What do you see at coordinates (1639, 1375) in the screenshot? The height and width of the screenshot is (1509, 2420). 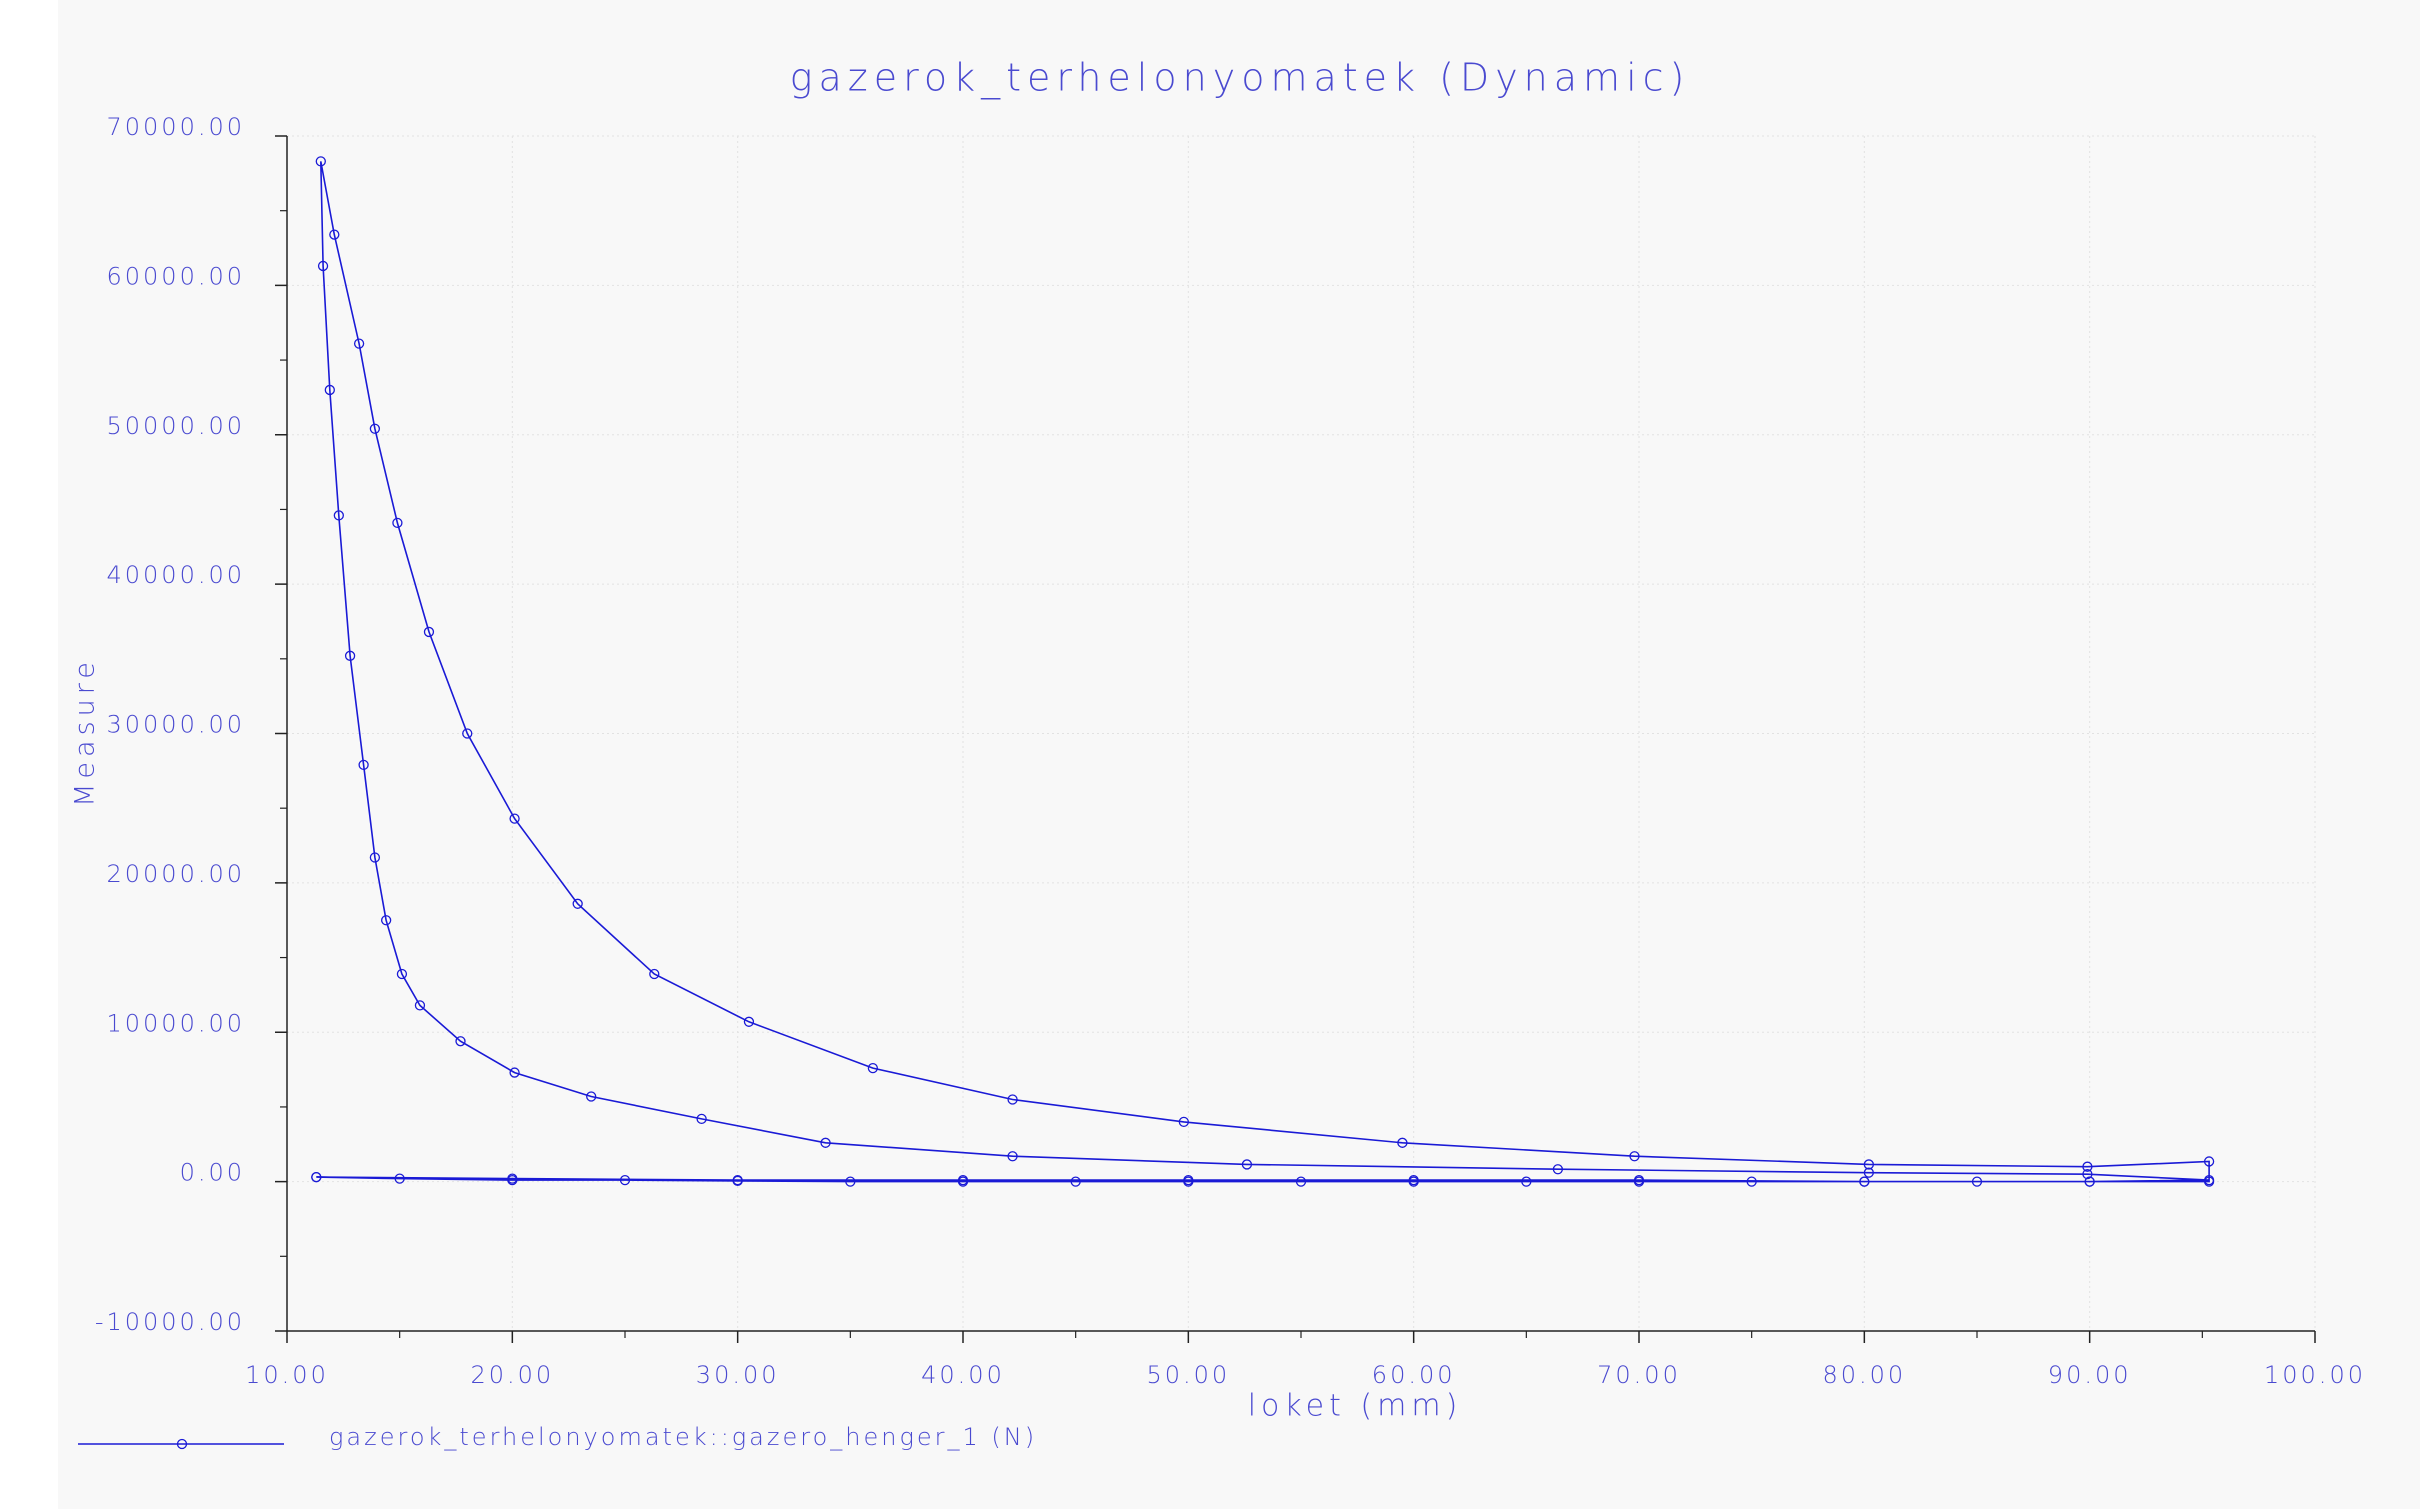 I see `x-tick-label: 70.00` at bounding box center [1639, 1375].